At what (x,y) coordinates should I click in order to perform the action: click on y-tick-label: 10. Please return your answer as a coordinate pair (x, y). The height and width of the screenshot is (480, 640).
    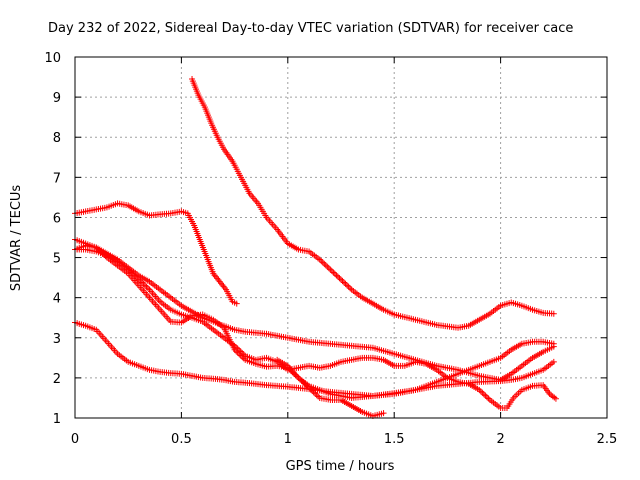
    Looking at the image, I should click on (52, 58).